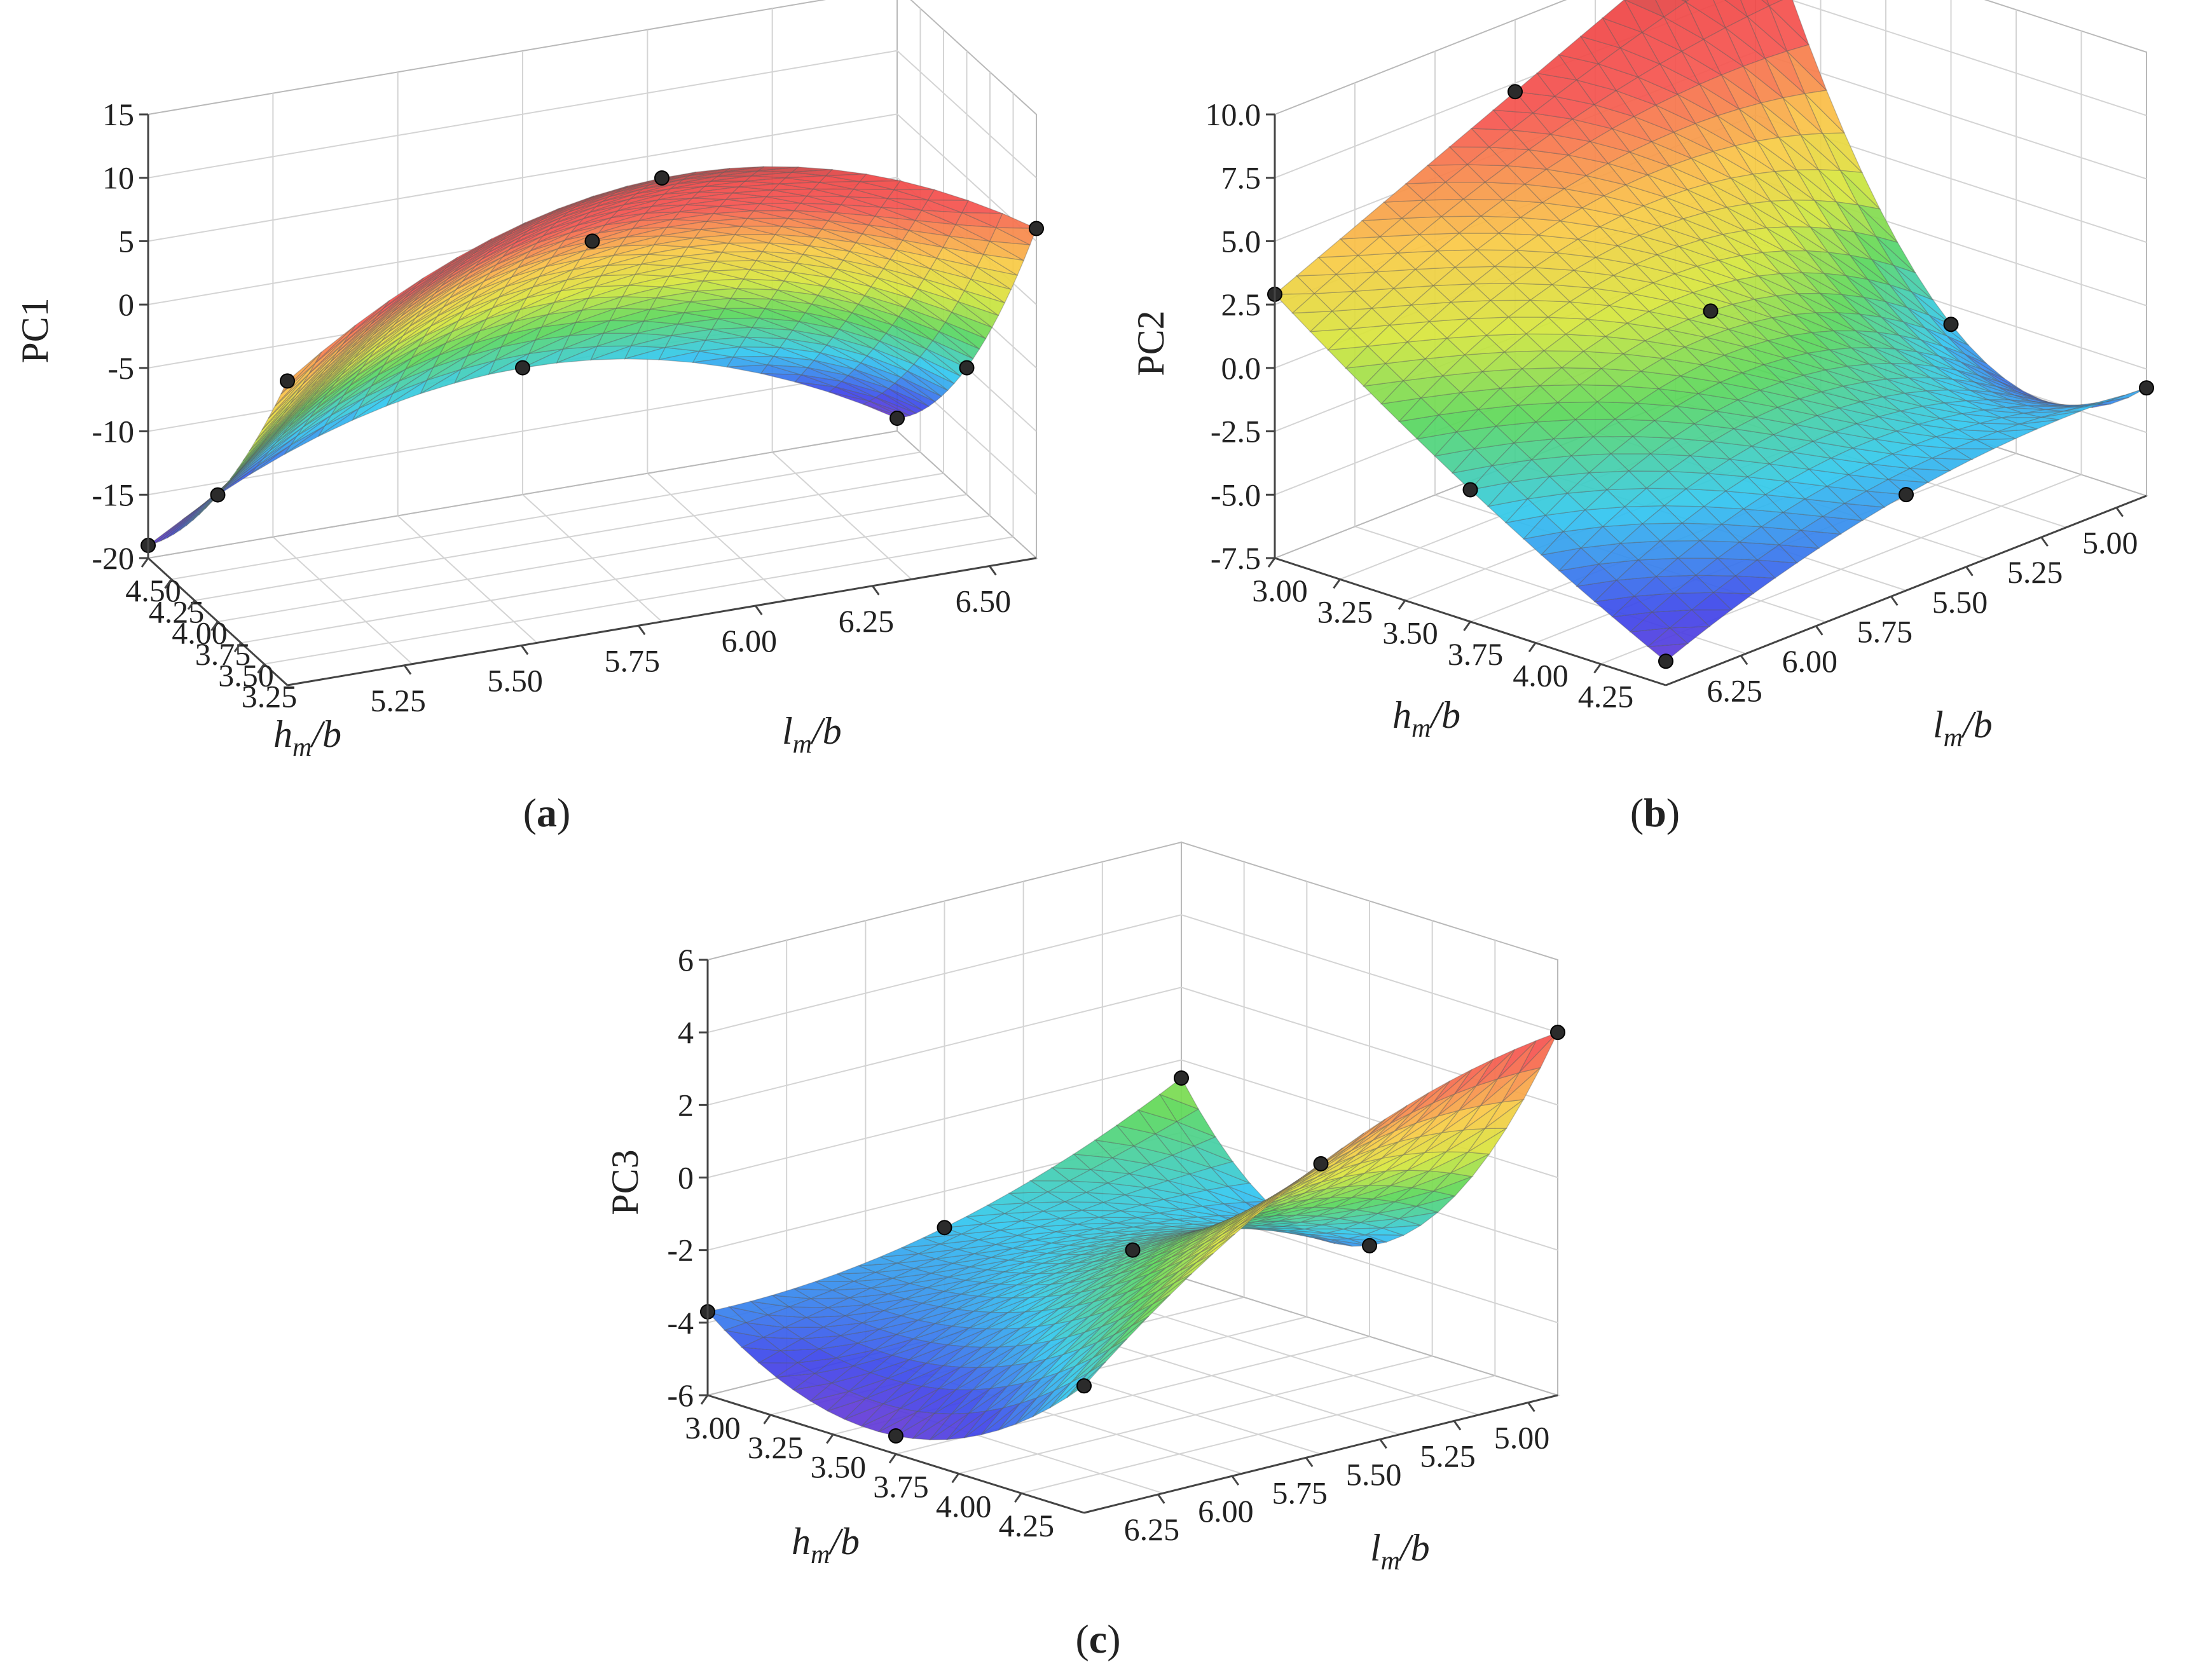 The image size is (2191, 1680). I want to click on h-tick-label: 3.75, so click(901, 1487).